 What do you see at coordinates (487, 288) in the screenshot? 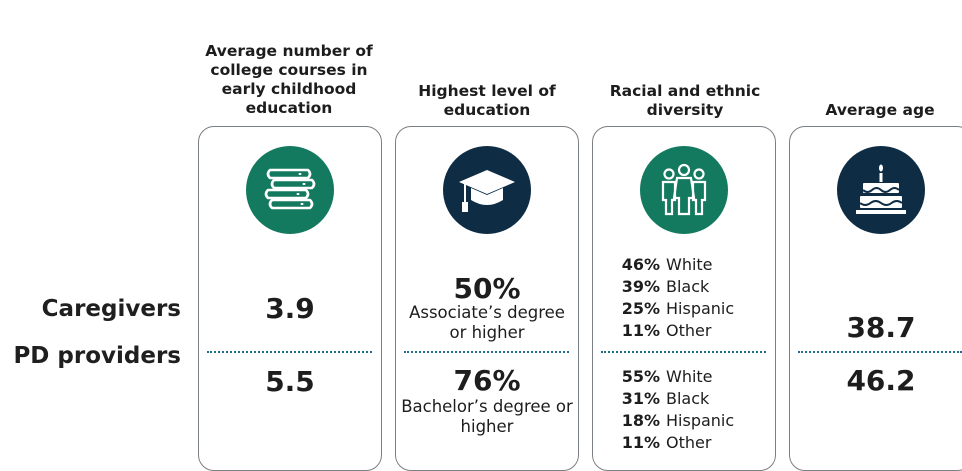
I see `education-caregivers-value: 50%` at bounding box center [487, 288].